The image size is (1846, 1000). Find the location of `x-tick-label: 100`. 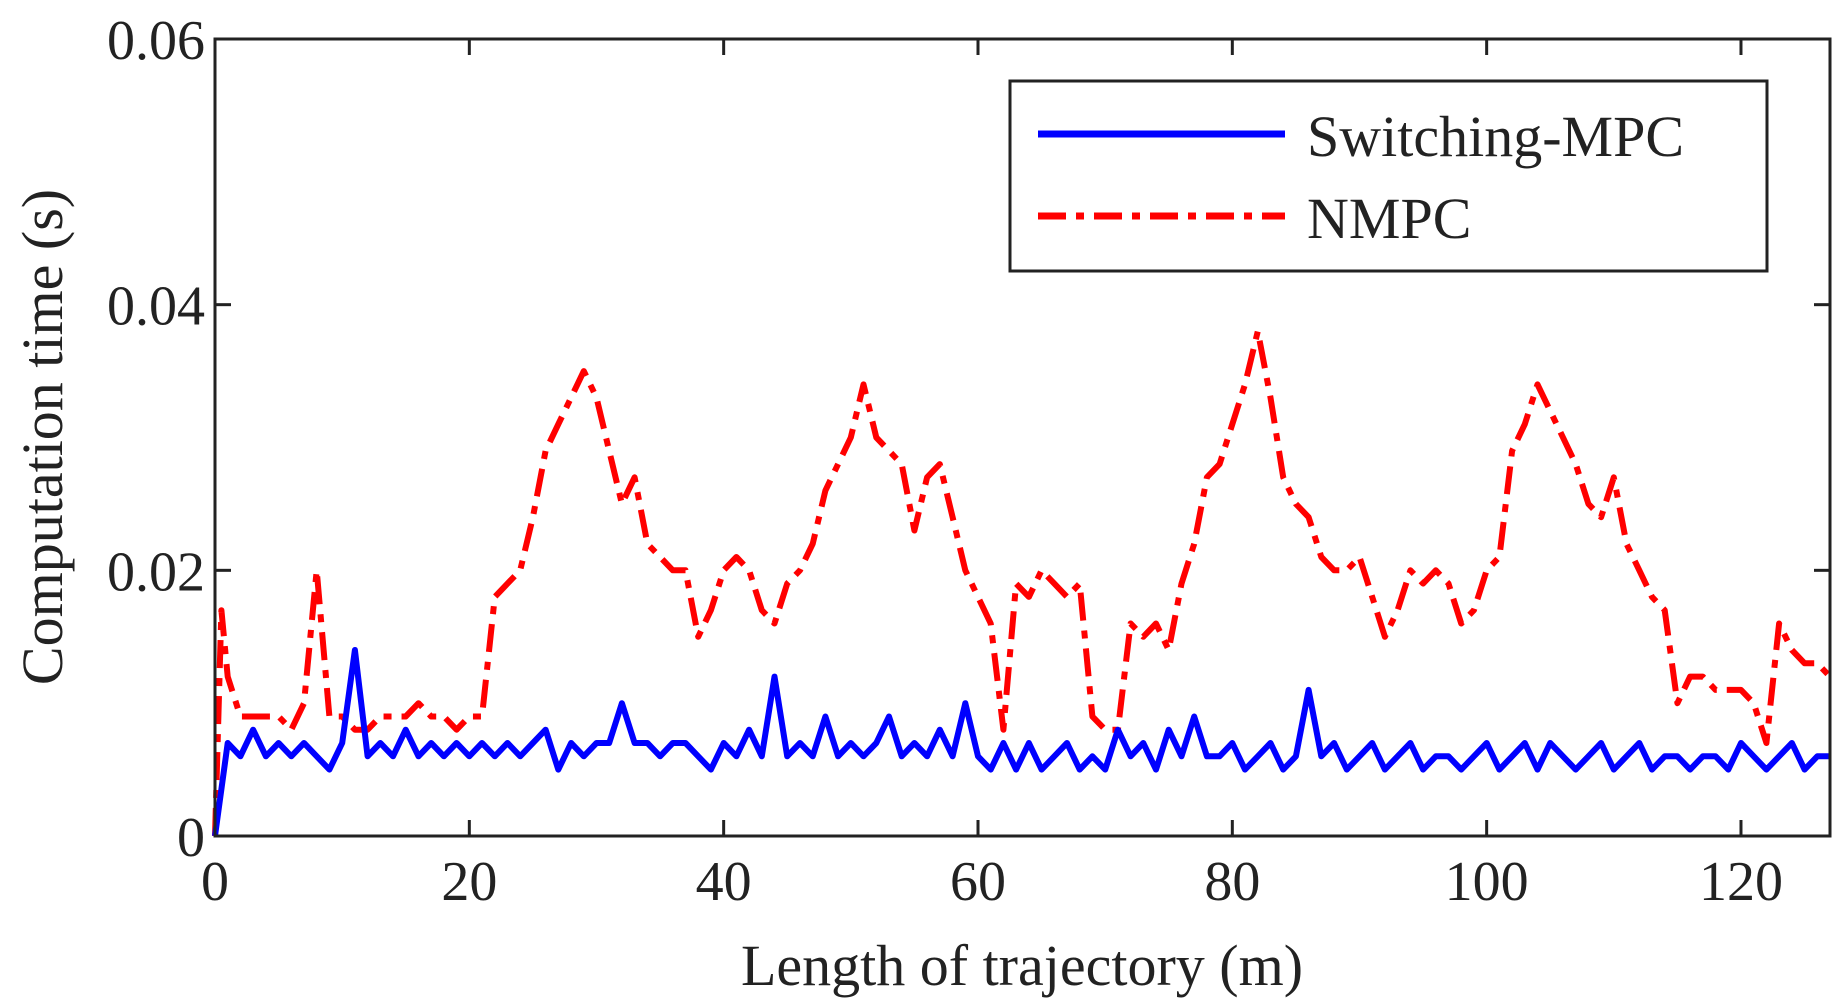

x-tick-label: 100 is located at coordinates (1487, 882).